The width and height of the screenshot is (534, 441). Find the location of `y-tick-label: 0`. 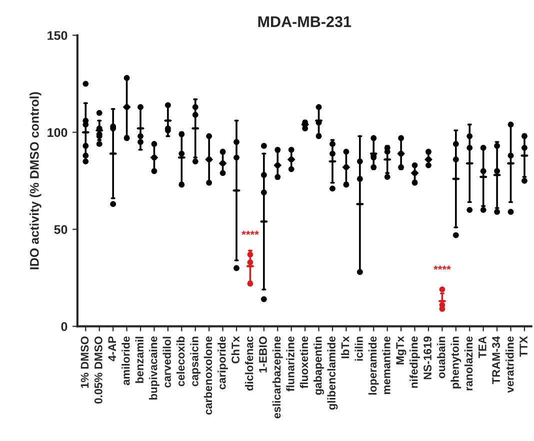

y-tick-label: 0 is located at coordinates (64, 326).